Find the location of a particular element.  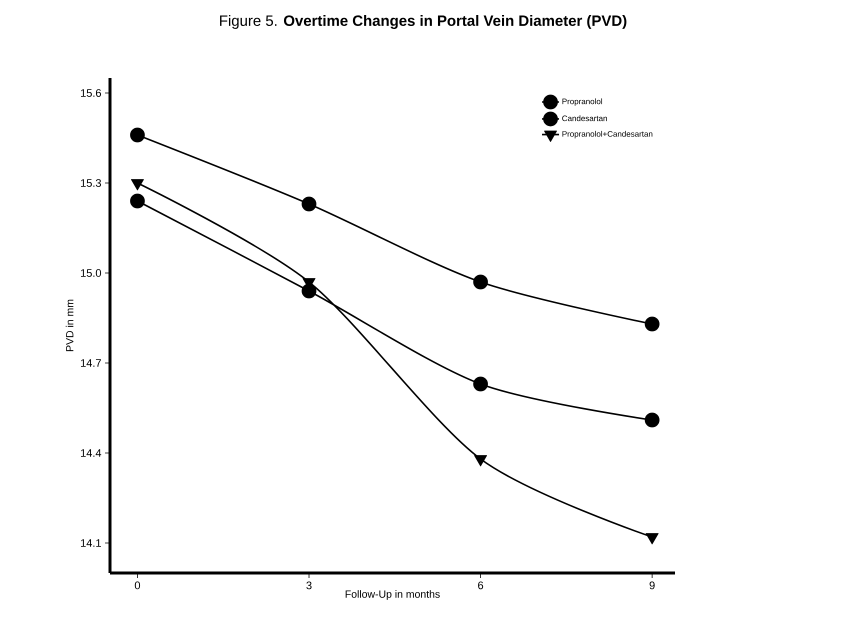

y-tick-label: 14.4 is located at coordinates (91, 453).